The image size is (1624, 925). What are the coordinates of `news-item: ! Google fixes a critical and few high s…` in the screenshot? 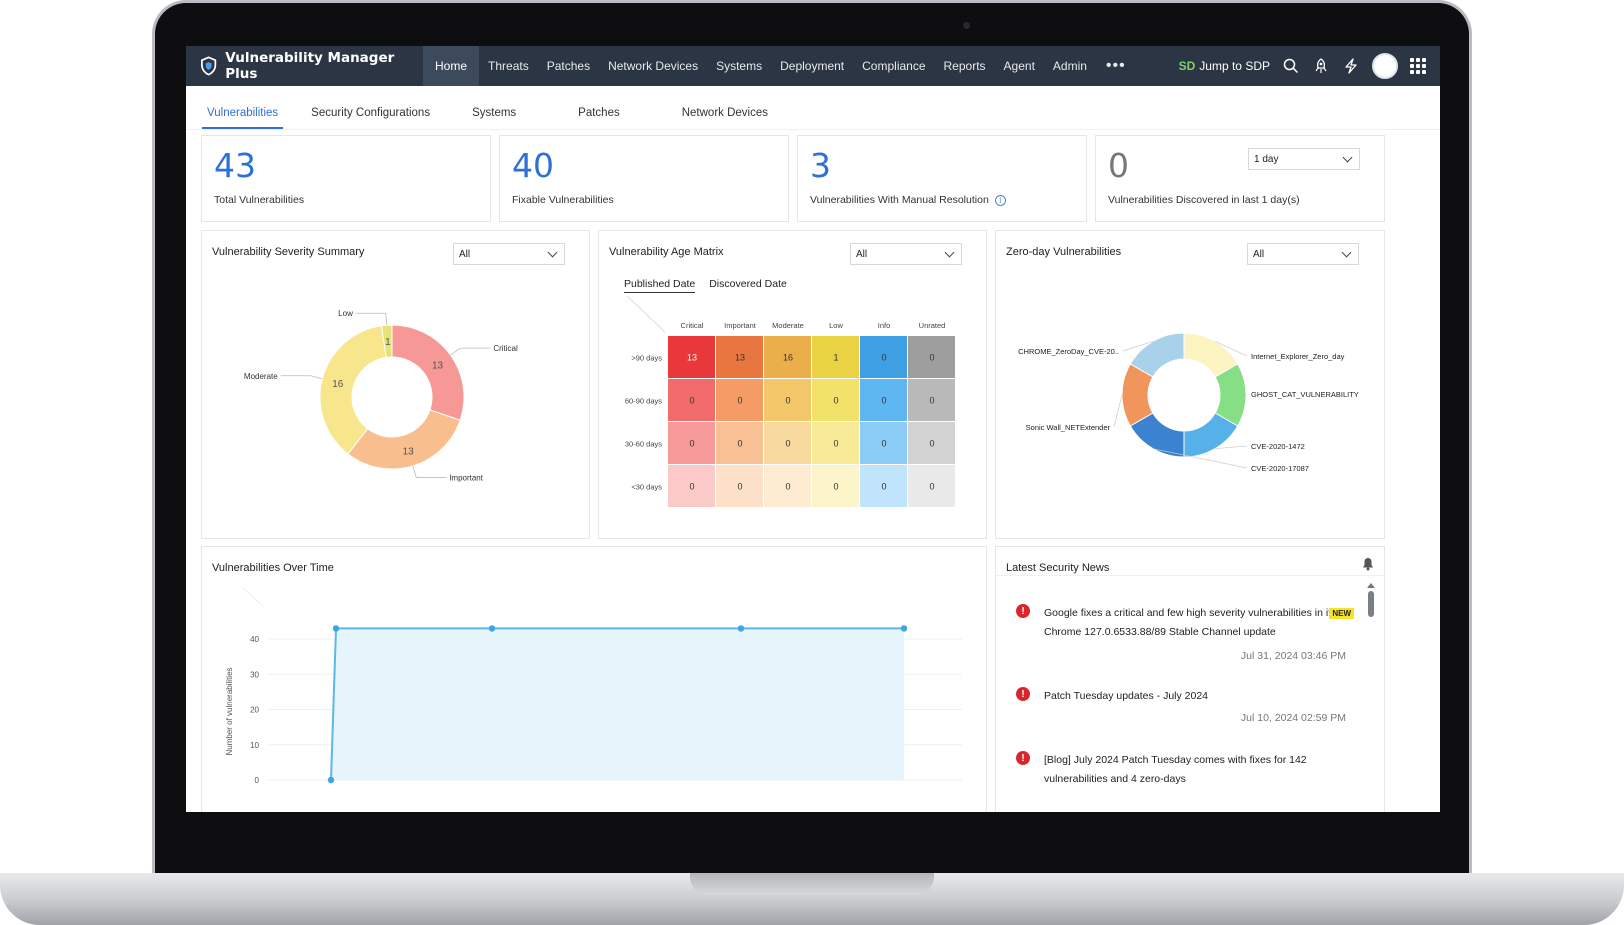 It's located at (1191, 639).